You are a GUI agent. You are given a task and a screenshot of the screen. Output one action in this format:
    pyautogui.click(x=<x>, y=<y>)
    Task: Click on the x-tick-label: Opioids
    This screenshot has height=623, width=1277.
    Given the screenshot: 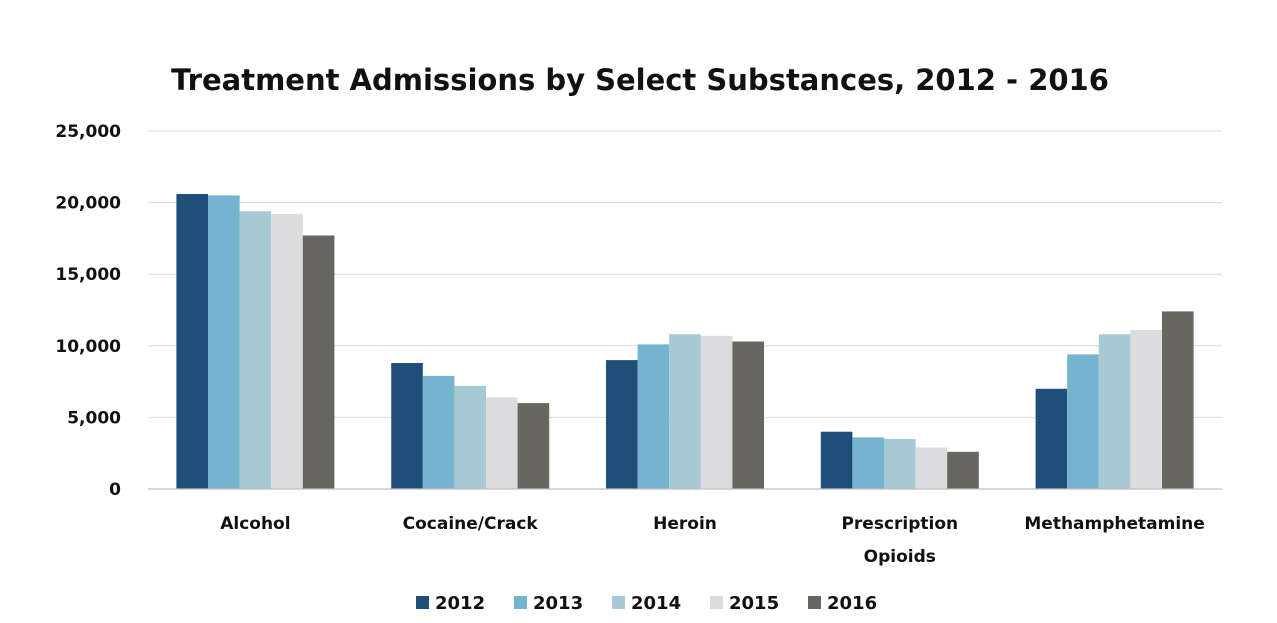 What is the action you would take?
    pyautogui.click(x=900, y=557)
    